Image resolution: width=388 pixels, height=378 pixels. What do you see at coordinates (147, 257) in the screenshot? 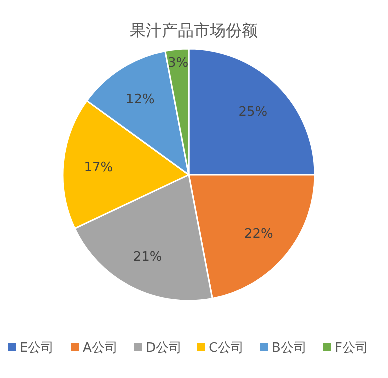
I see `data-label: 21%` at bounding box center [147, 257].